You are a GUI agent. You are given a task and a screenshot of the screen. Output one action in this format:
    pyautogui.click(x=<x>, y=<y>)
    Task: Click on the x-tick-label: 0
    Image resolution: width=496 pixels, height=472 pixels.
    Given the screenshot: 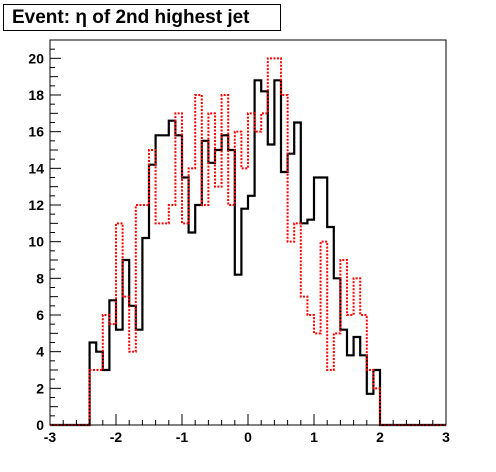 What is the action you would take?
    pyautogui.click(x=248, y=437)
    